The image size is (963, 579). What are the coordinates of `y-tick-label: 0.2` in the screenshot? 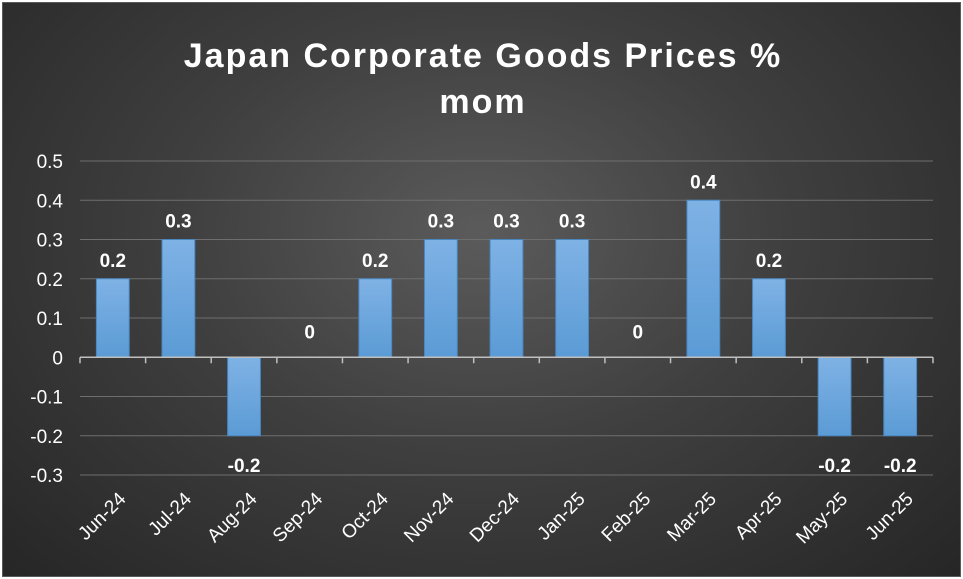 It's located at (50, 280).